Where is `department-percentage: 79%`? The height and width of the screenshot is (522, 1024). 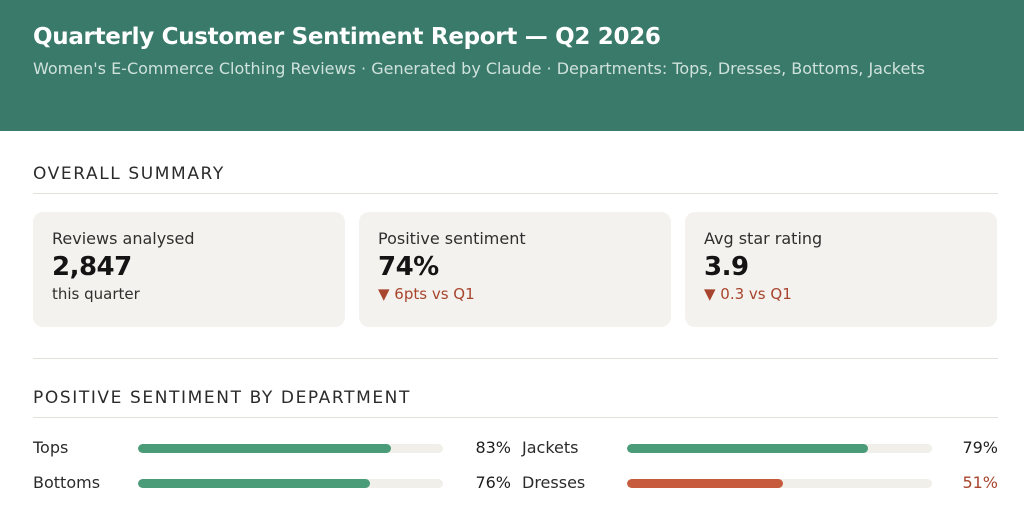 department-percentage: 79% is located at coordinates (980, 447).